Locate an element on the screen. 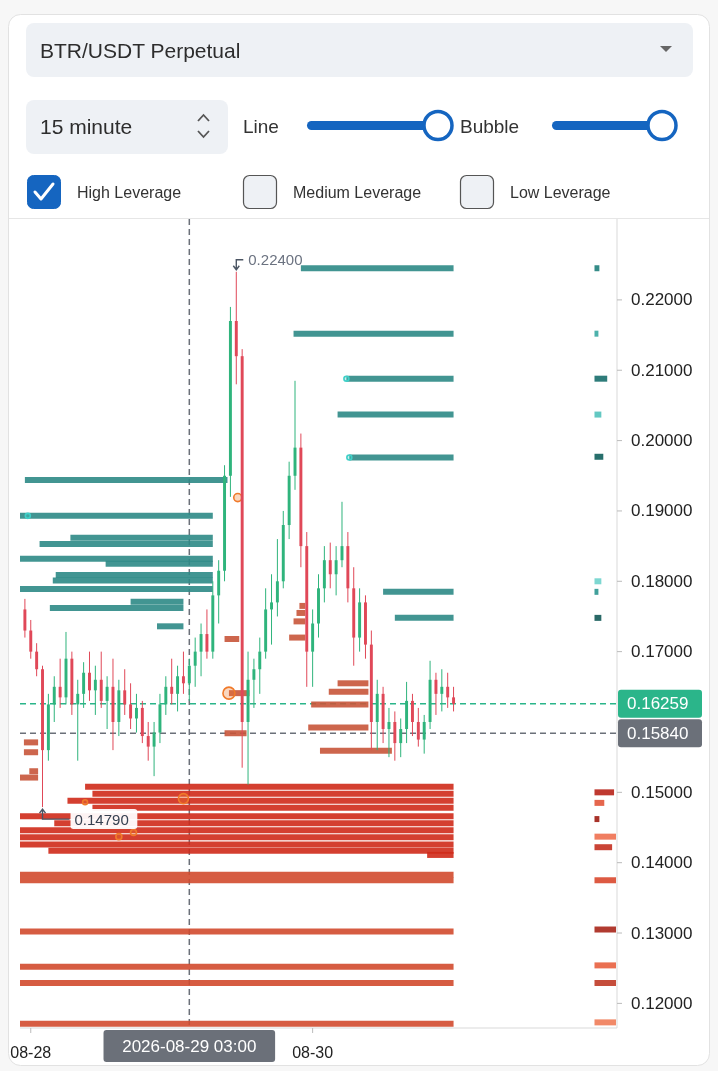  y-tick-label: 0.12000 is located at coordinates (662, 1003).